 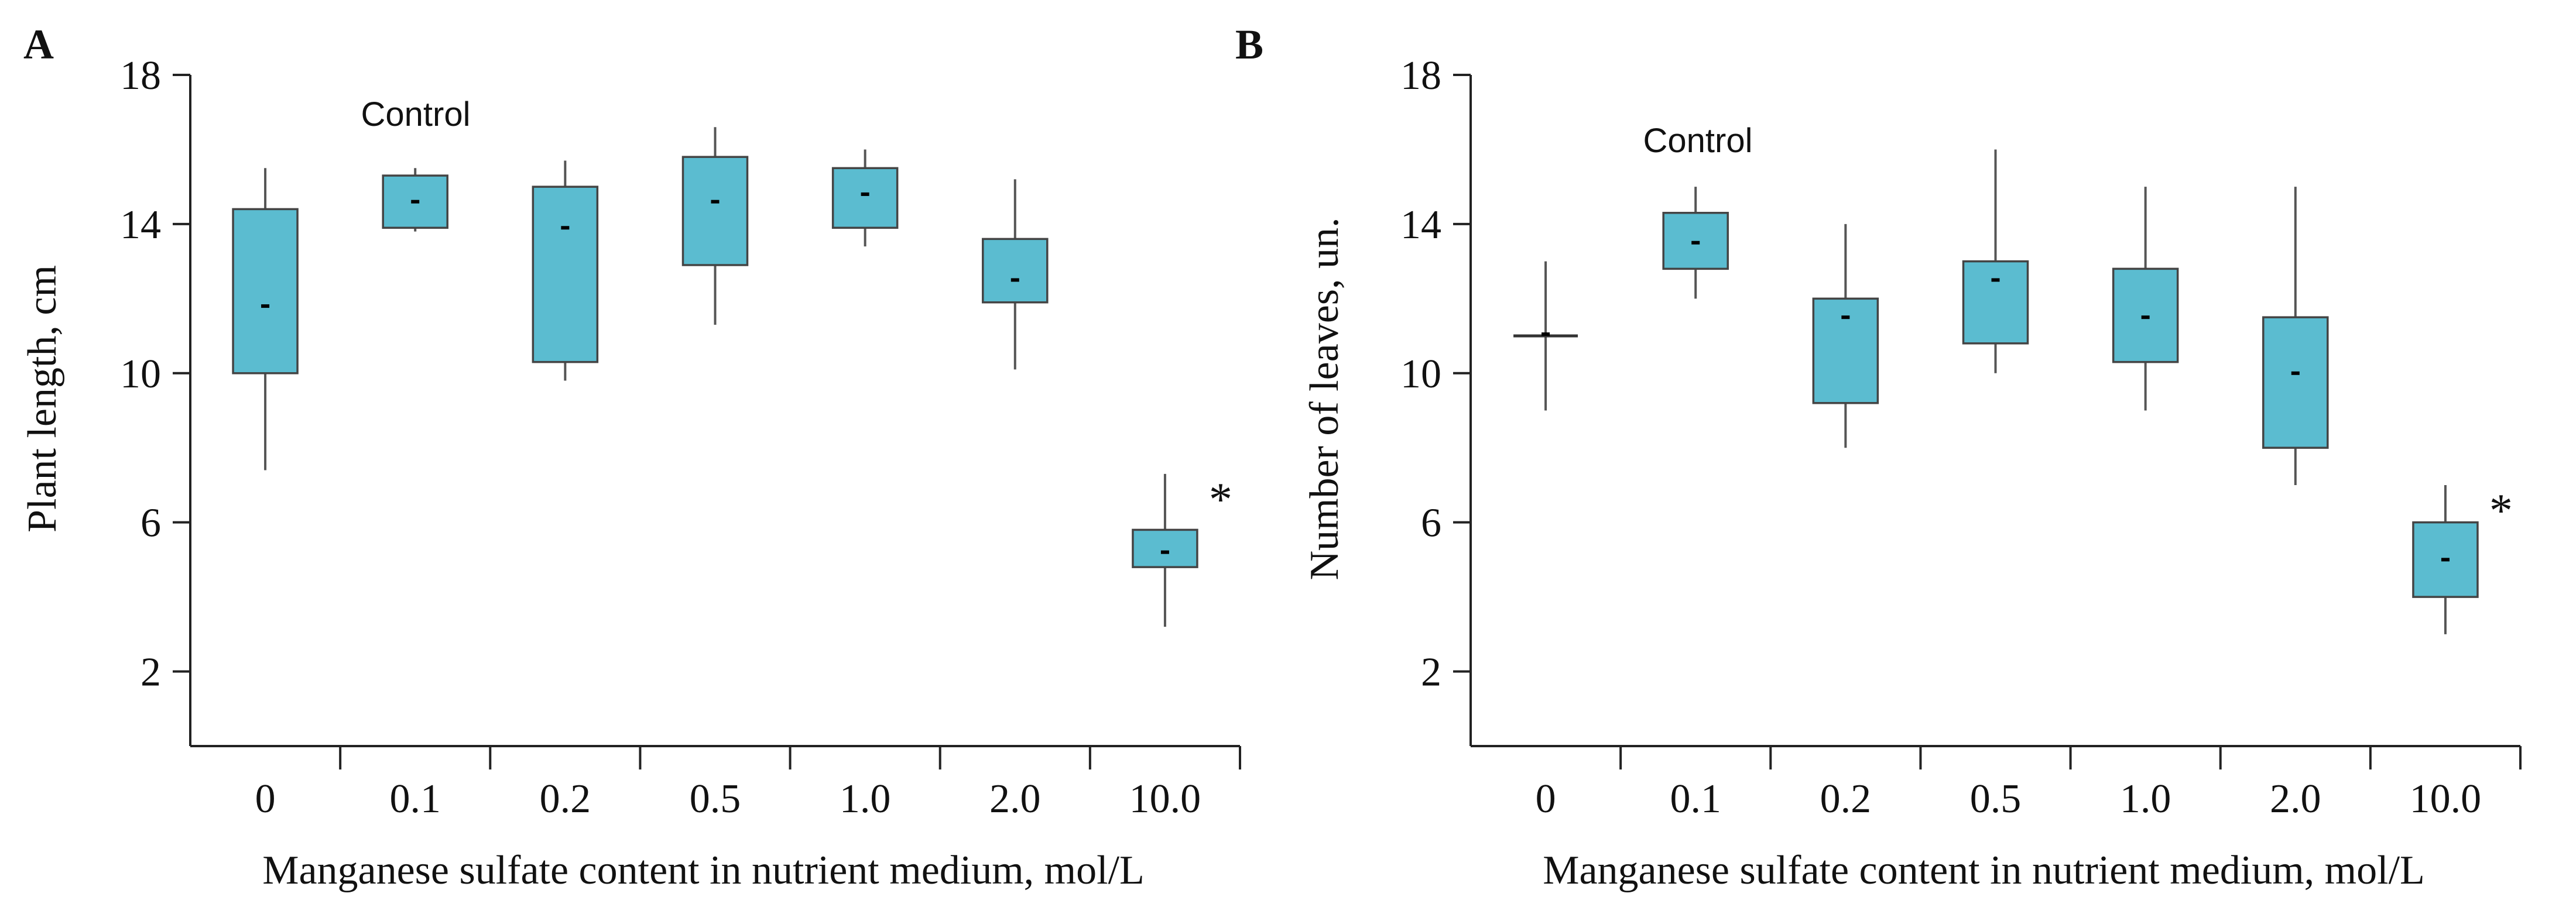 What do you see at coordinates (38, 44) in the screenshot?
I see `panel-label: A` at bounding box center [38, 44].